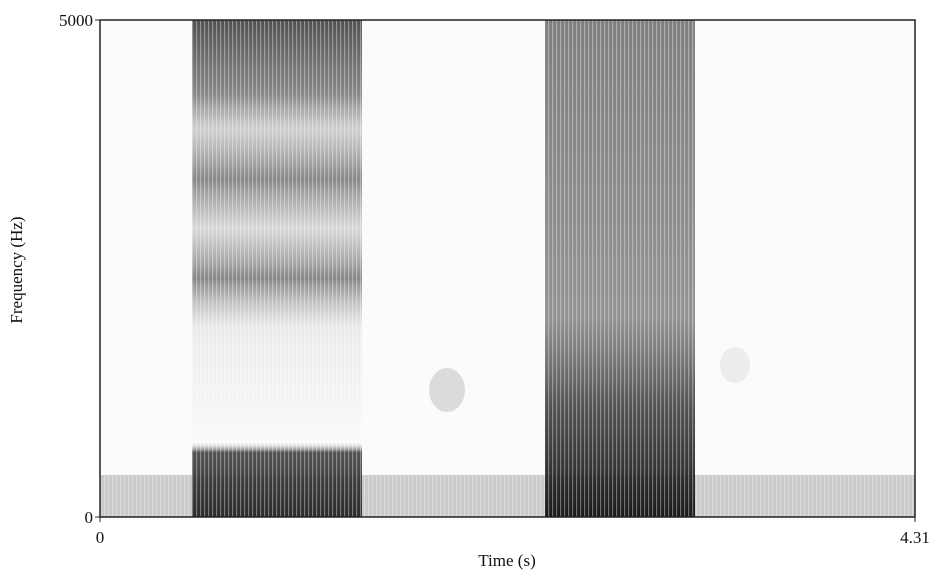  I want to click on y-tick-label: 5000, so click(76, 20).